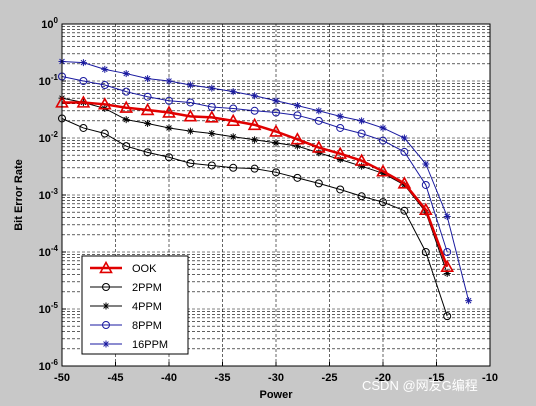 The image size is (536, 406). Describe the element at coordinates (49, 365) in the screenshot. I see `y-tick-label: 10⁻⁶` at that location.